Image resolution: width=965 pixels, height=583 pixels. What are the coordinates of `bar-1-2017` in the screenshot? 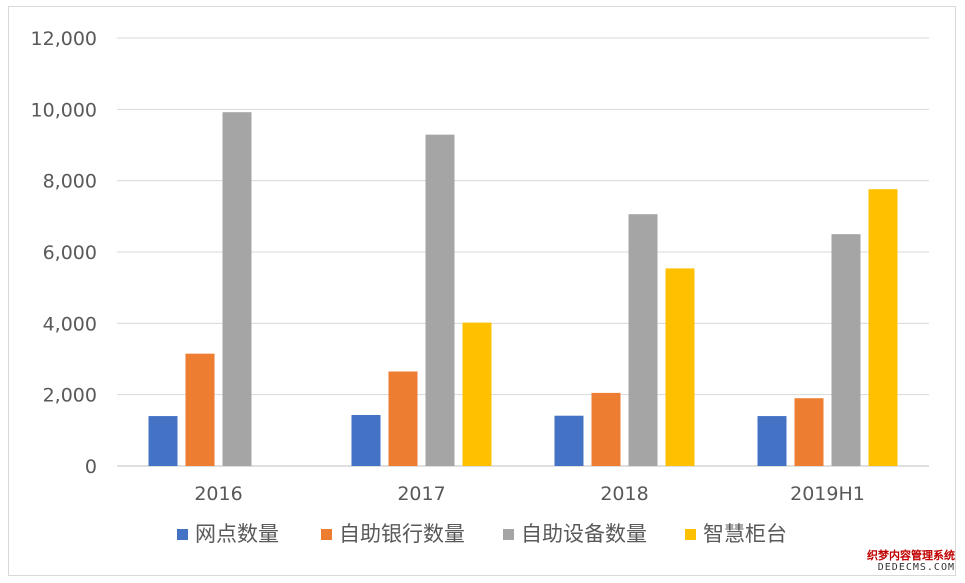 It's located at (366, 440).